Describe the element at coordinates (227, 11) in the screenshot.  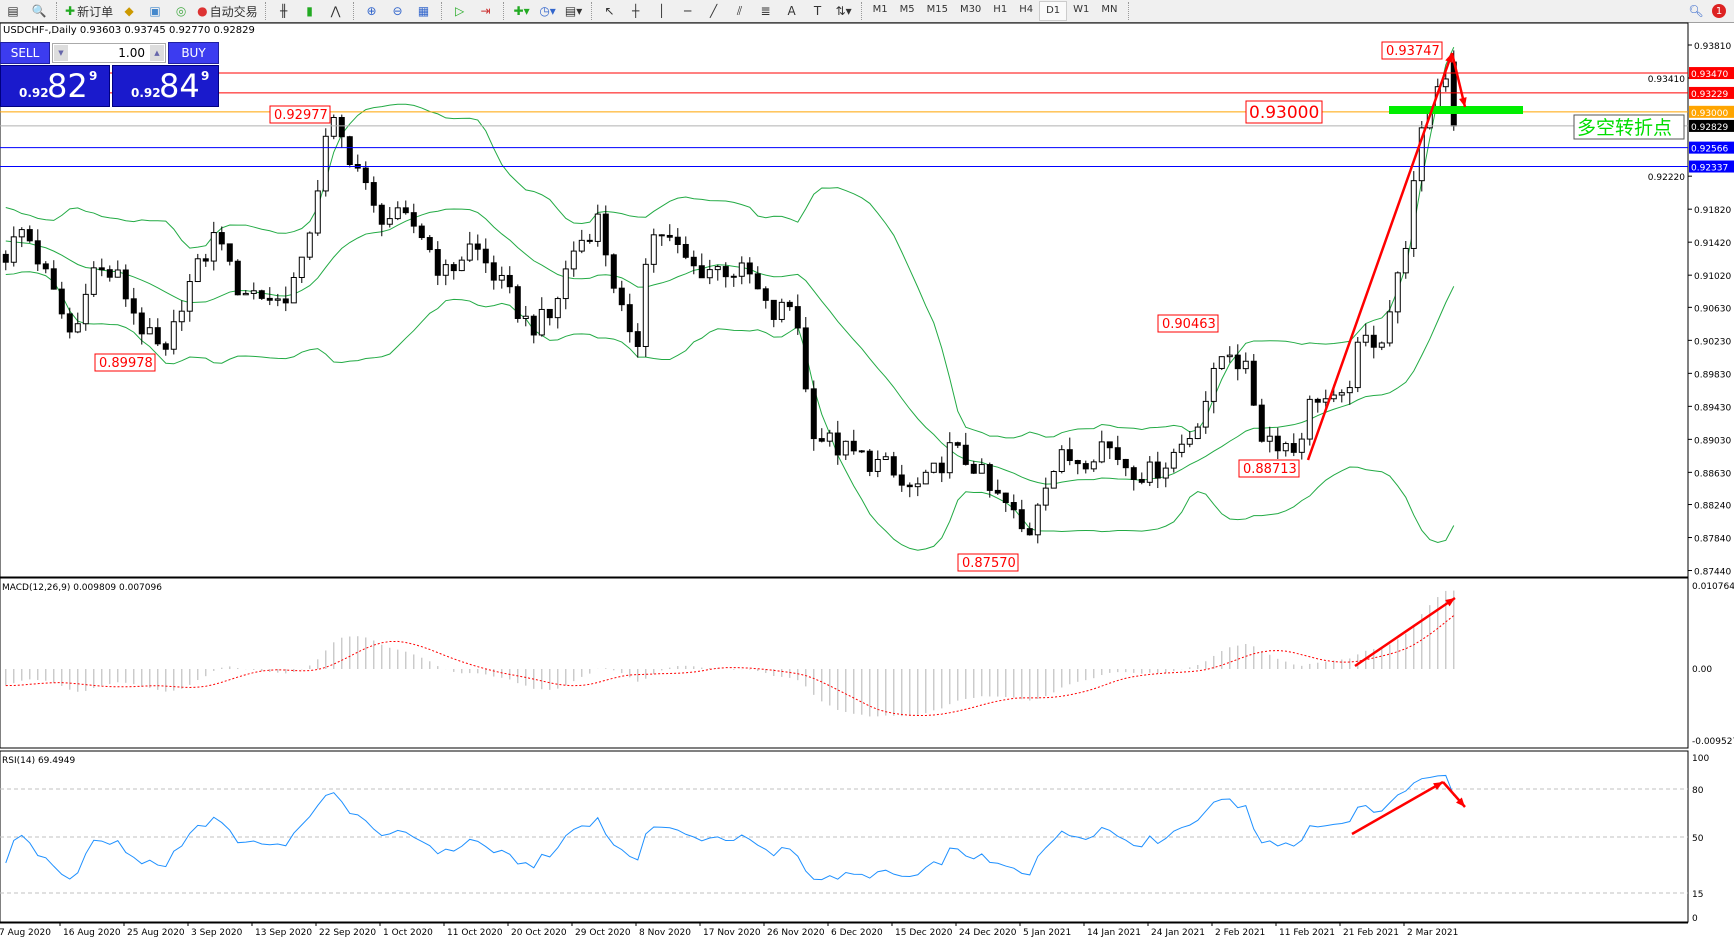
I see `auto-trade-button: ● 自动交易` at that location.